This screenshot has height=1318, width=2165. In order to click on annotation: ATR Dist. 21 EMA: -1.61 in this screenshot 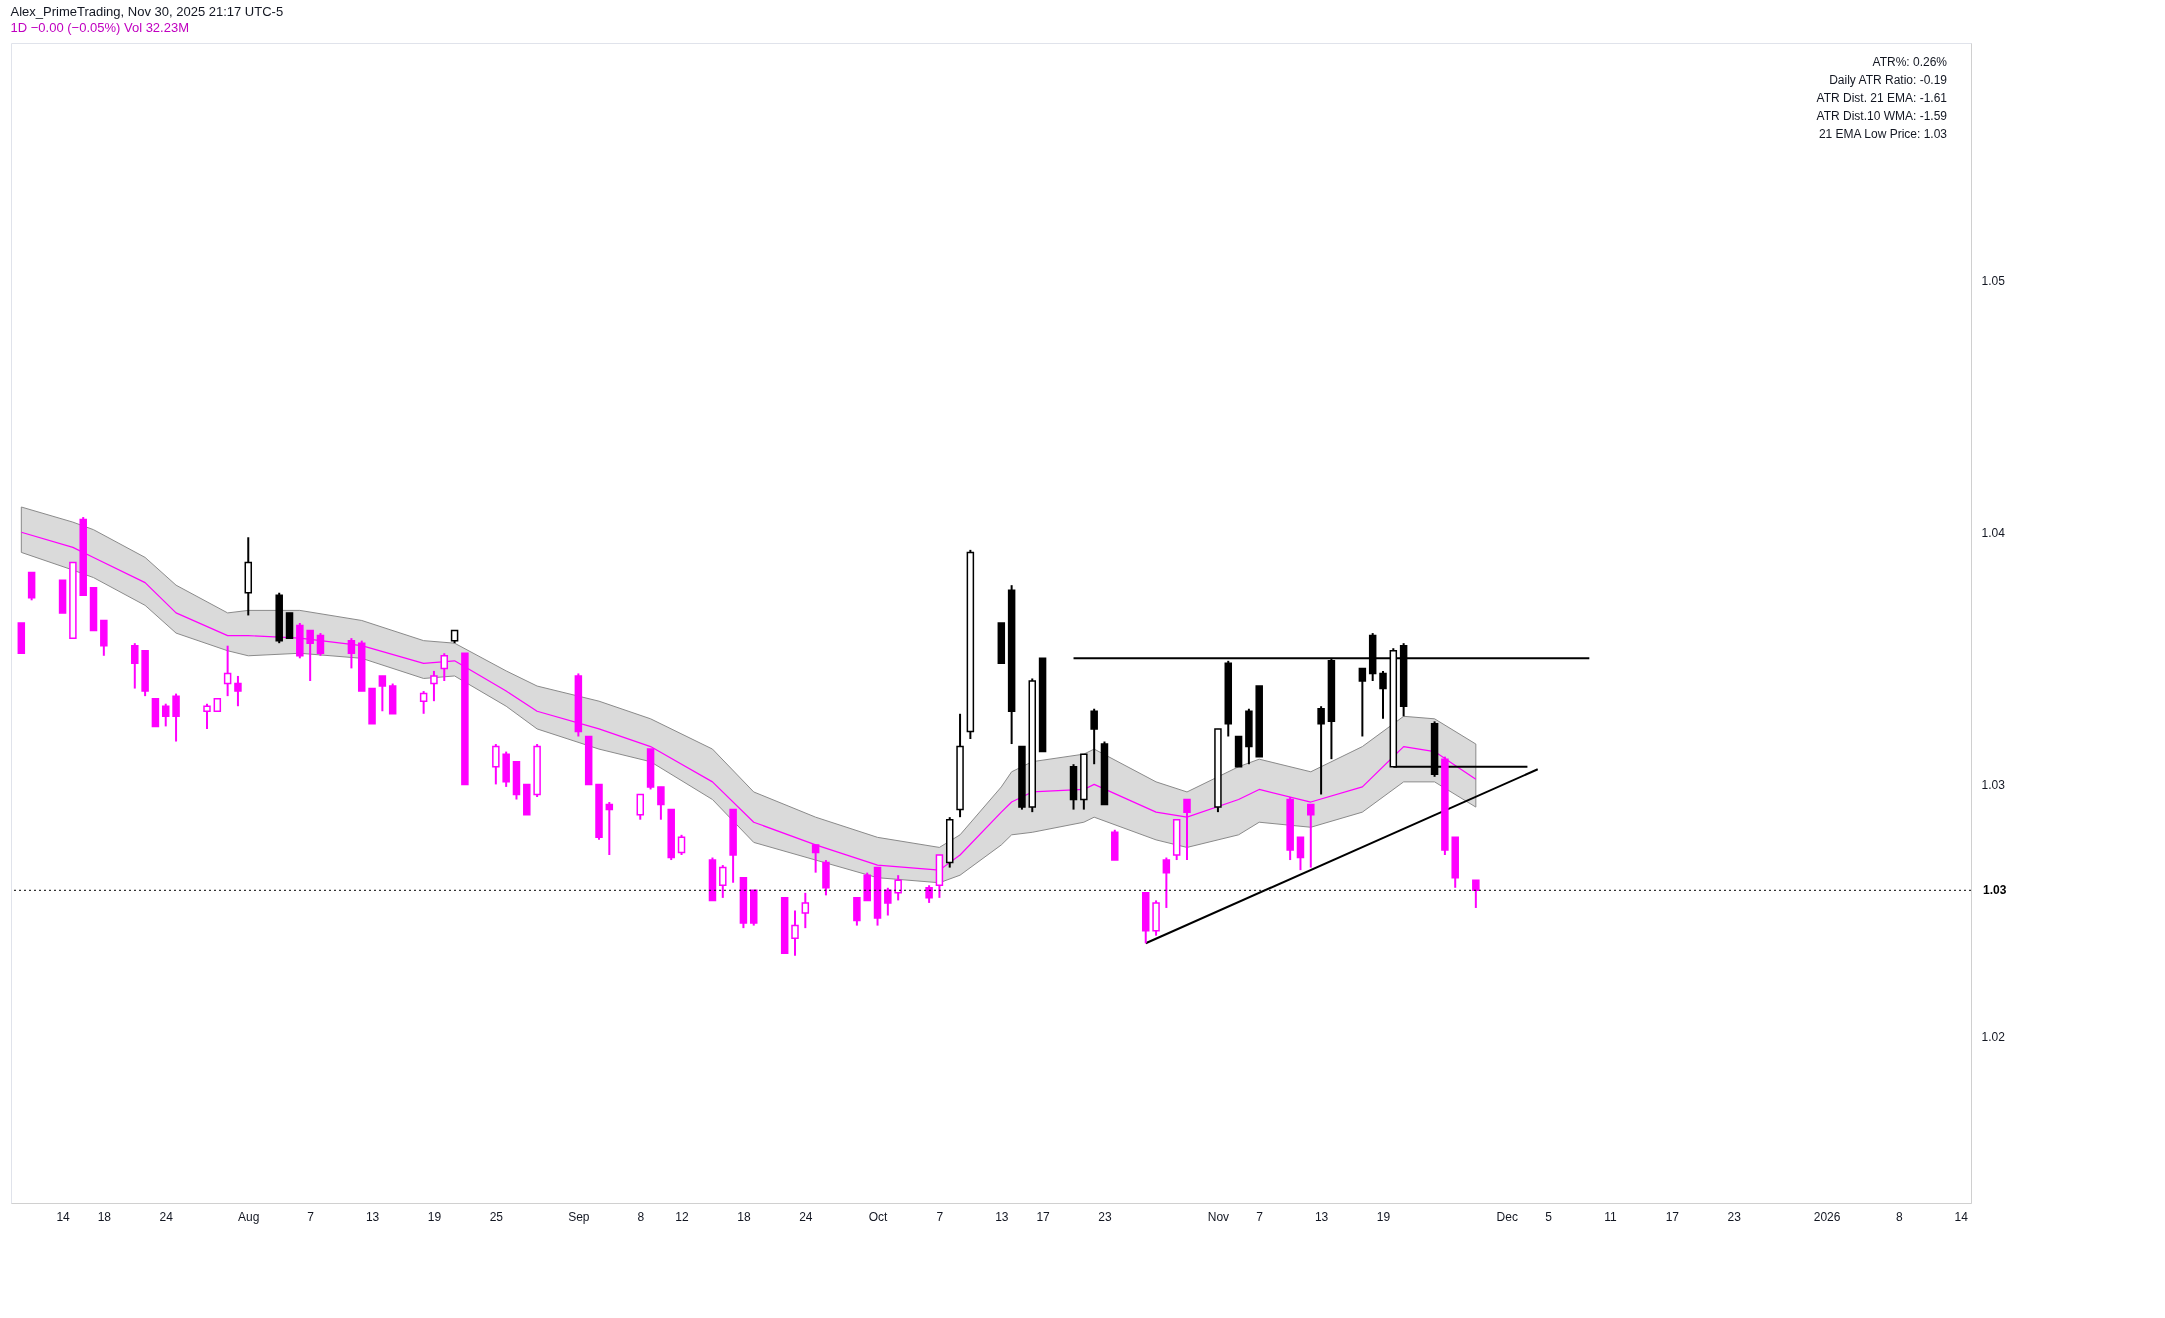, I will do `click(1882, 98)`.